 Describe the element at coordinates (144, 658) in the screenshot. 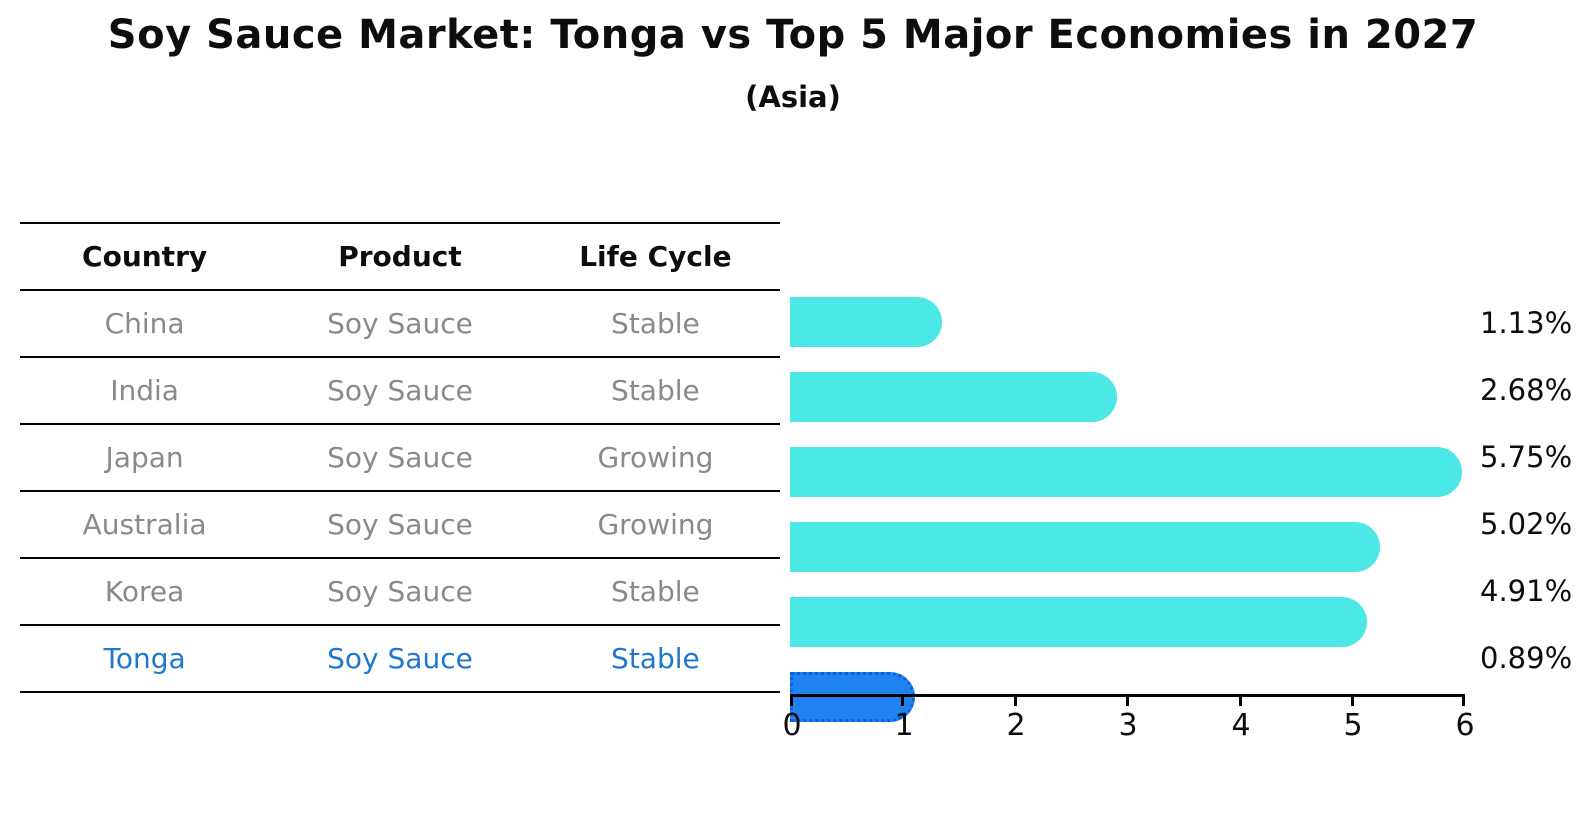

I see `cell-country: Tonga` at that location.